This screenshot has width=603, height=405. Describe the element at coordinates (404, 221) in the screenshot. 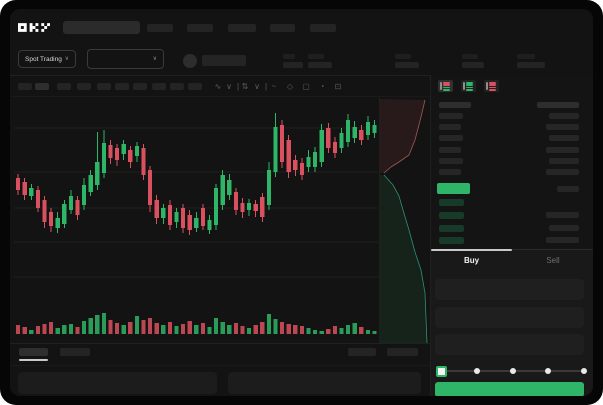

I see `depth-chart` at that location.